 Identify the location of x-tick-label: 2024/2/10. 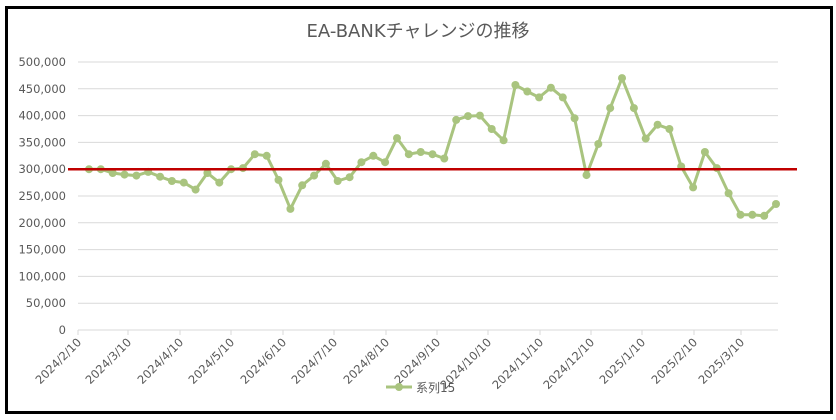
(59, 361).